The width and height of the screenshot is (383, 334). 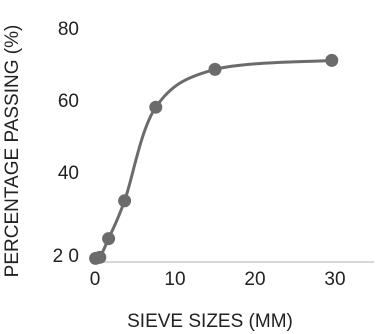 What do you see at coordinates (12, 151) in the screenshot?
I see `y-axis-title: PERCENTAGE PASSING (%)` at bounding box center [12, 151].